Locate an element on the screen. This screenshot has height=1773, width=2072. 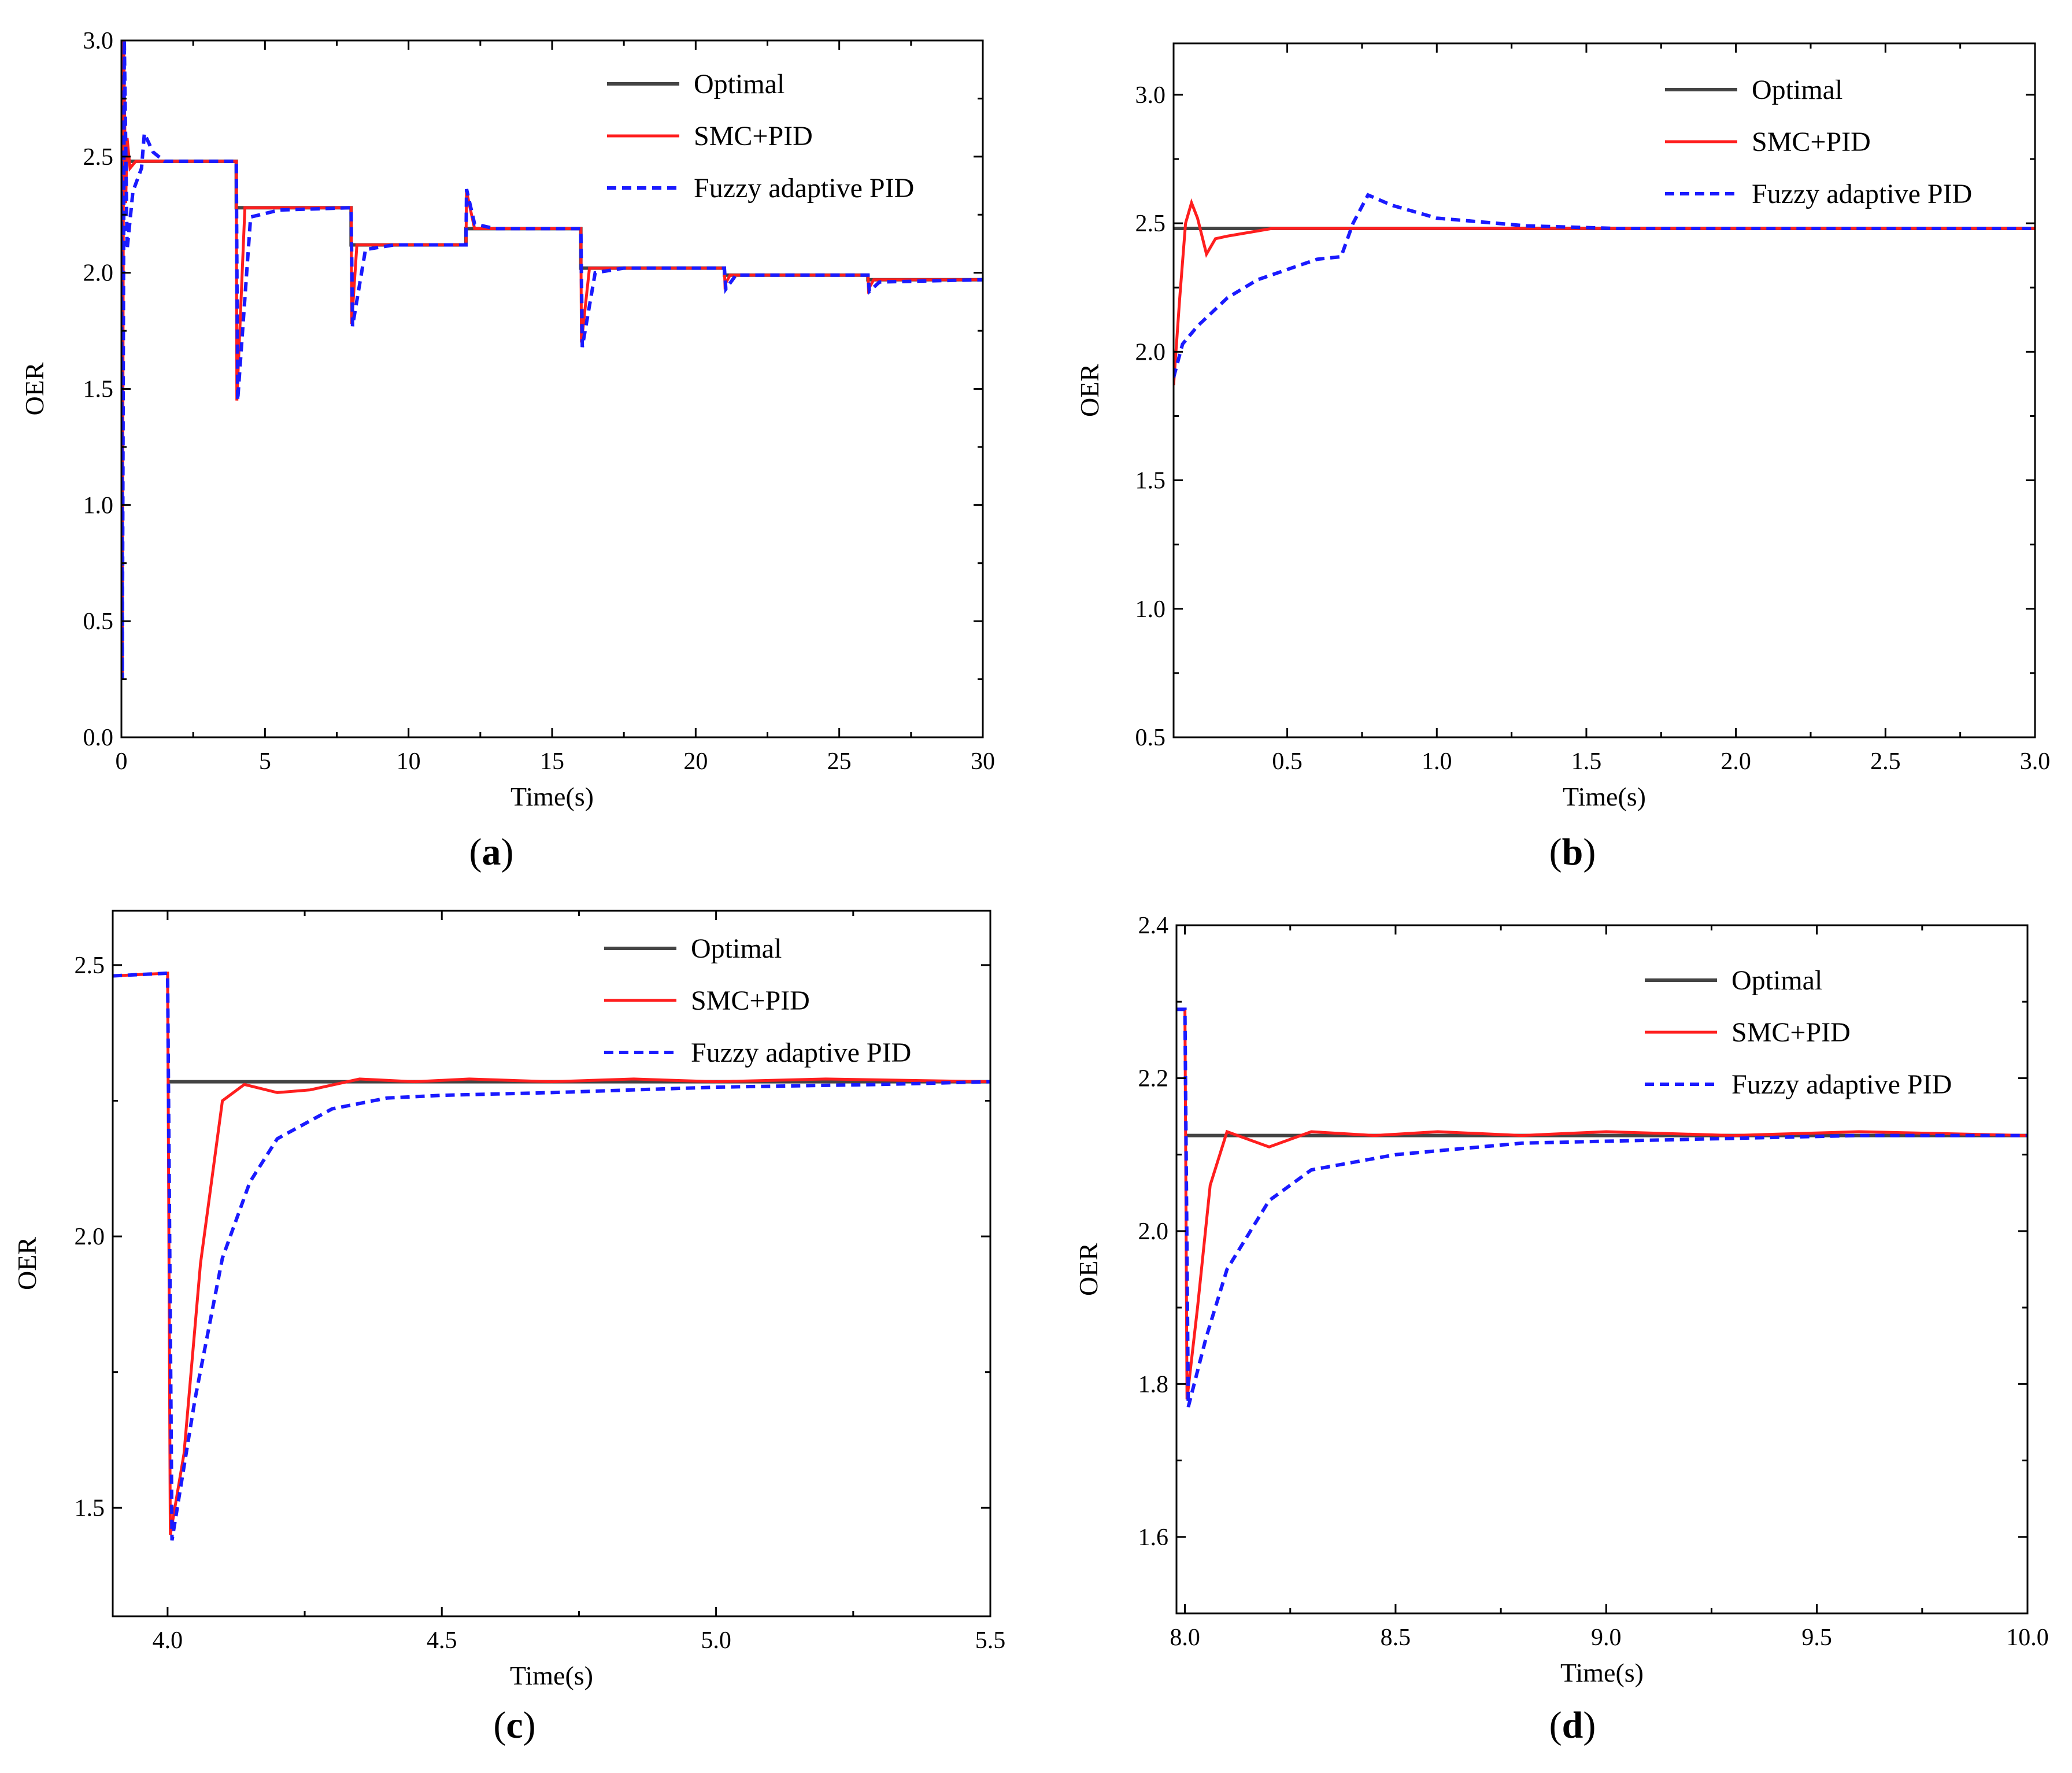
panel-caption: (d) is located at coordinates (1572, 1725).